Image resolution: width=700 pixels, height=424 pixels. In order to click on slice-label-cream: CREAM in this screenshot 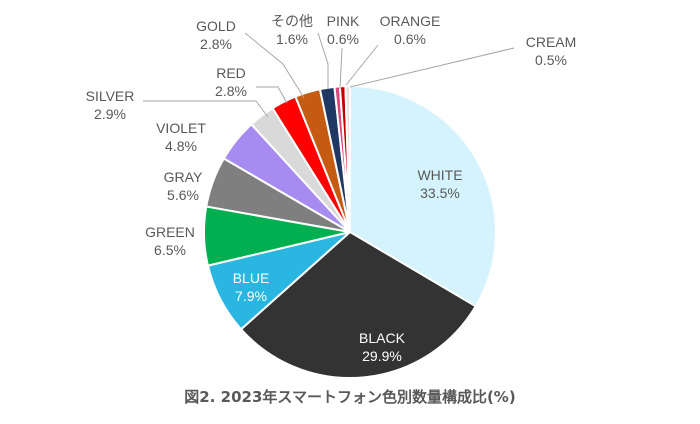, I will do `click(551, 42)`.